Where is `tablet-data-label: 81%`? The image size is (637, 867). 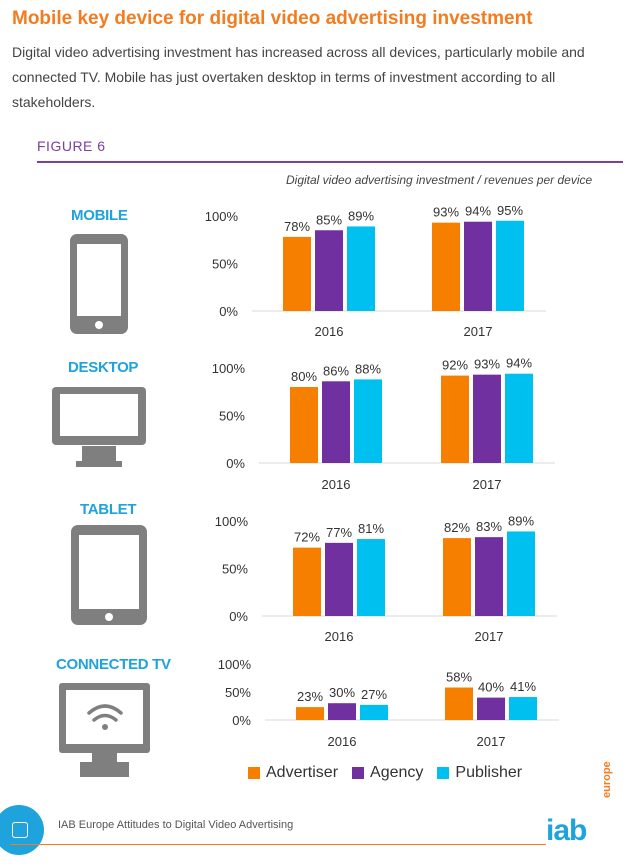
tablet-data-label: 81% is located at coordinates (371, 528).